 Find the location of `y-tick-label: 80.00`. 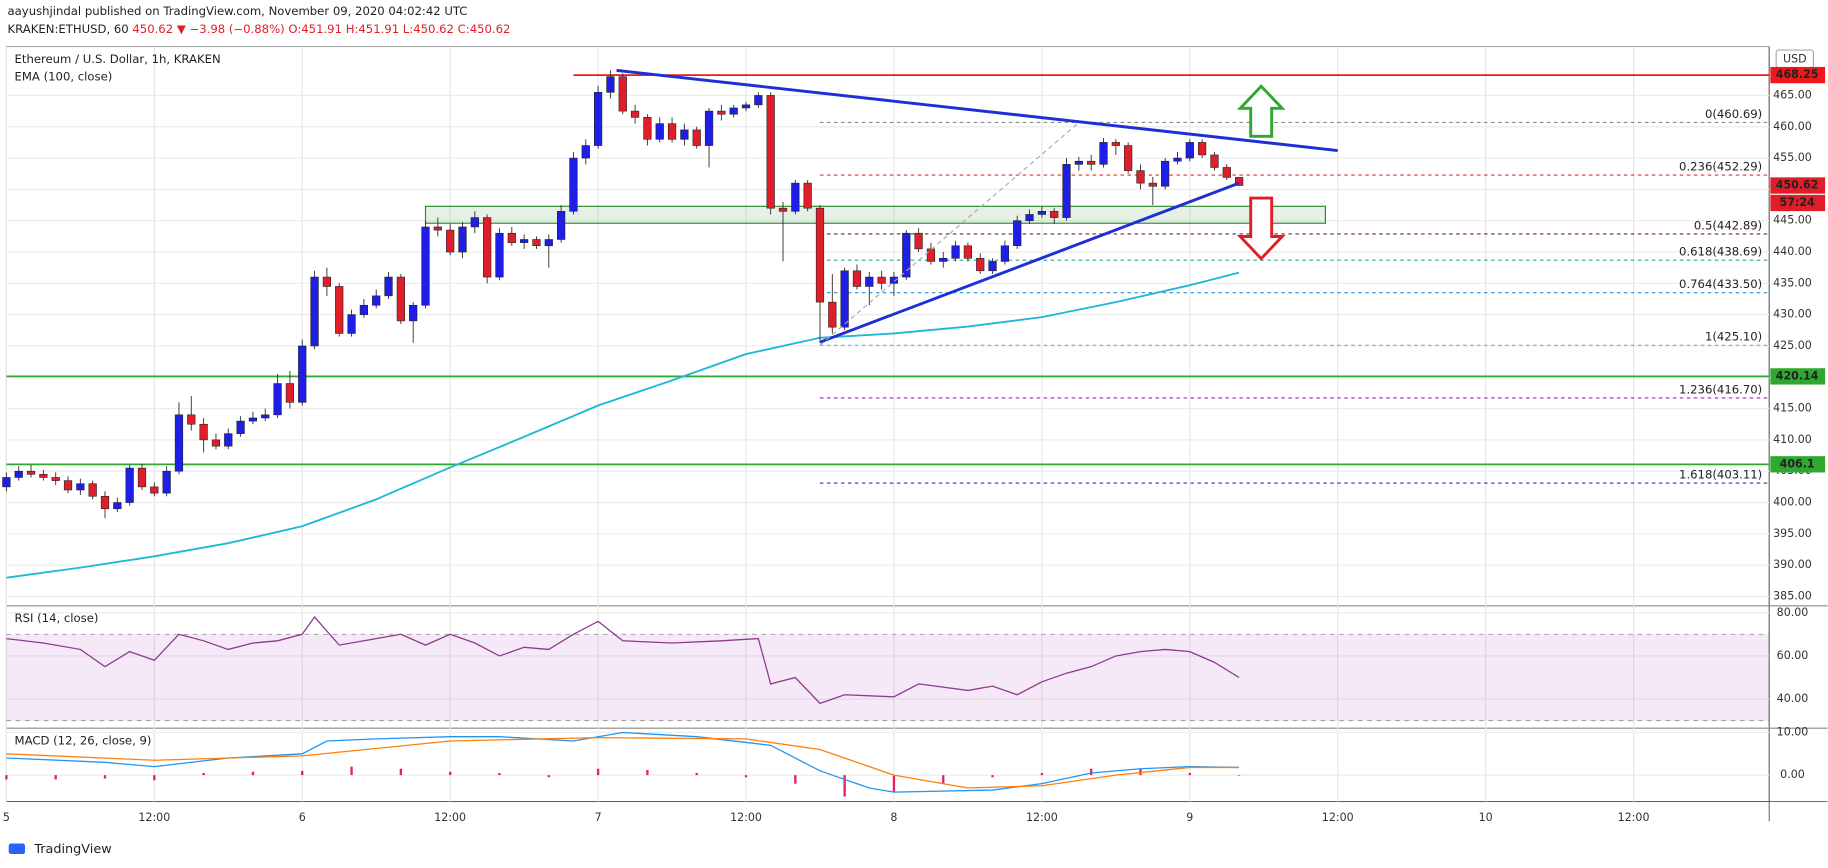

y-tick-label: 80.00 is located at coordinates (1793, 612).